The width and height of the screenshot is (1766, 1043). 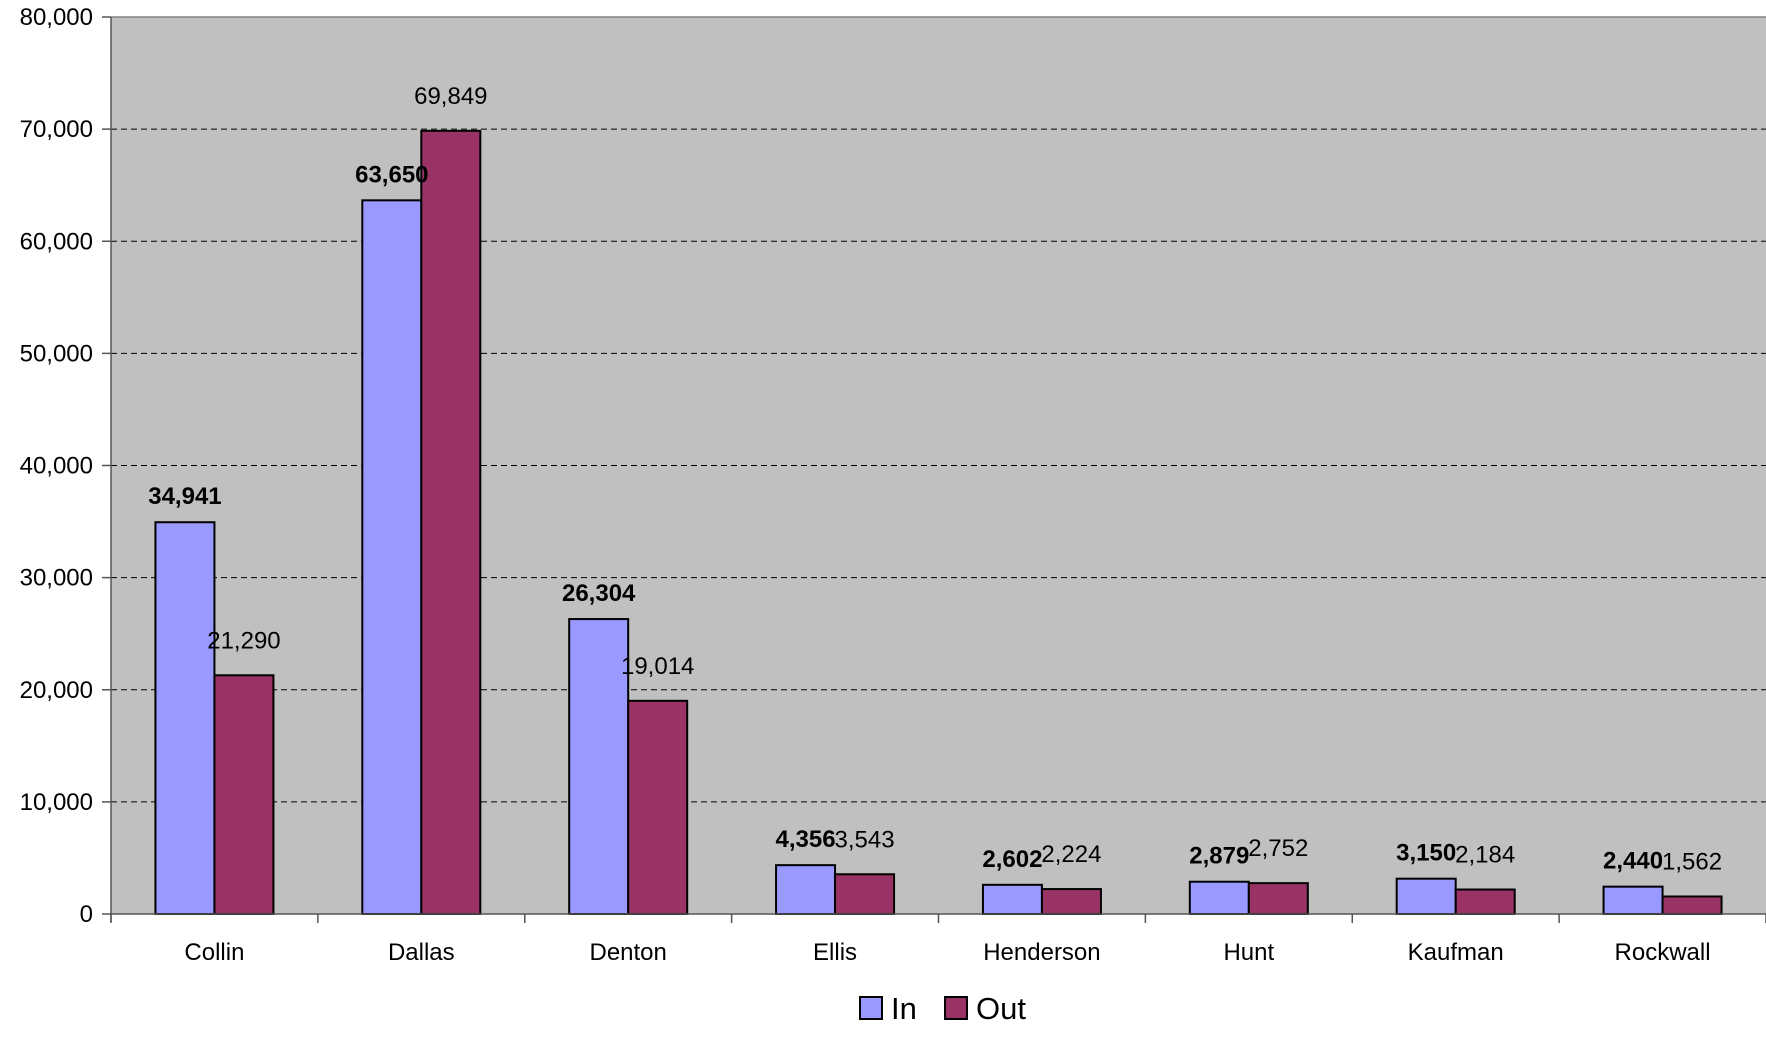 What do you see at coordinates (1278, 848) in the screenshot?
I see `data-label-out: 2,752` at bounding box center [1278, 848].